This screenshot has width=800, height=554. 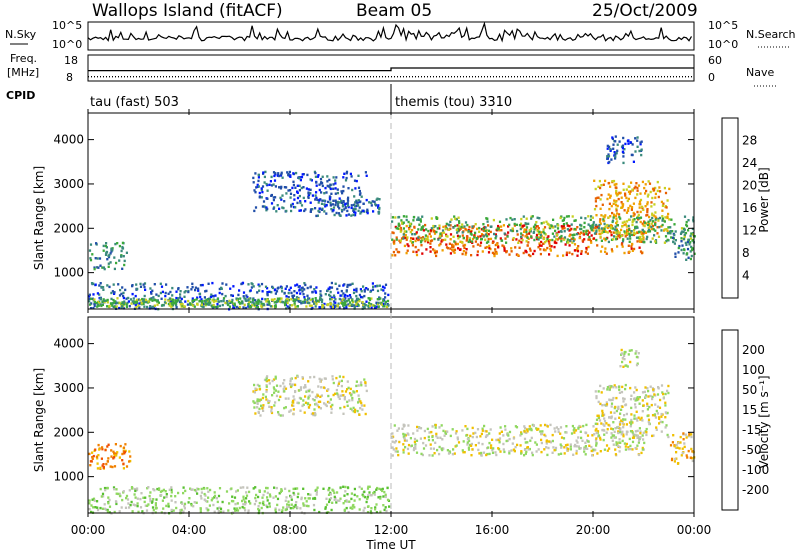 What do you see at coordinates (749, 231) in the screenshot?
I see `colorbar-tick-label: 12` at bounding box center [749, 231].